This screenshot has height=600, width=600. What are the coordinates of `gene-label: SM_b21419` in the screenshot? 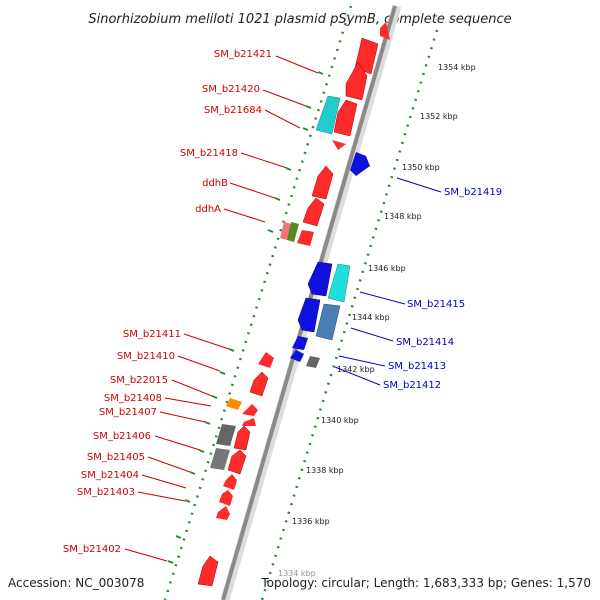 It's located at (473, 192).